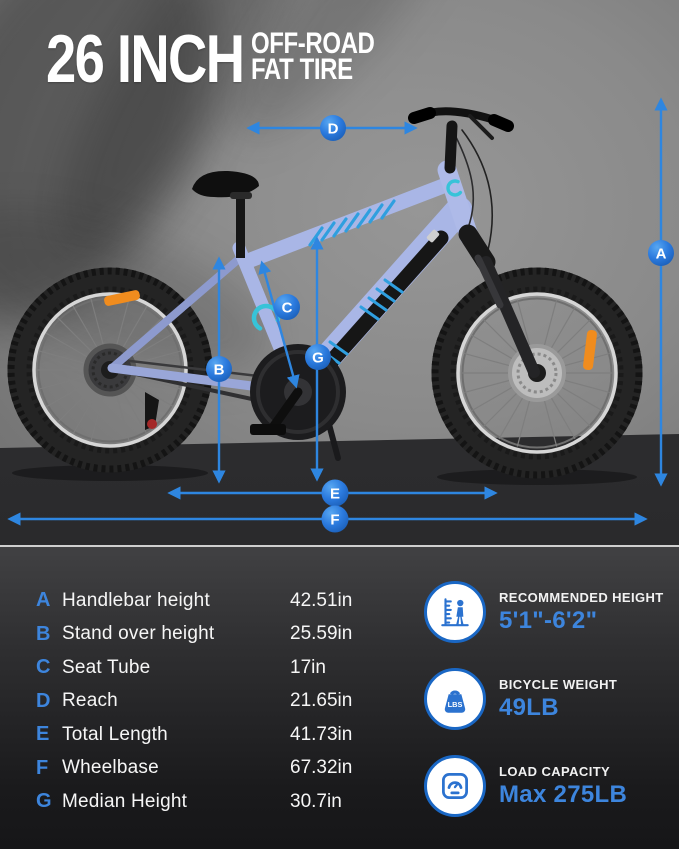 This screenshot has height=849, width=679. Describe the element at coordinates (226, 769) in the screenshot. I see `spec-row: F Wheelbase 67.32in` at that location.